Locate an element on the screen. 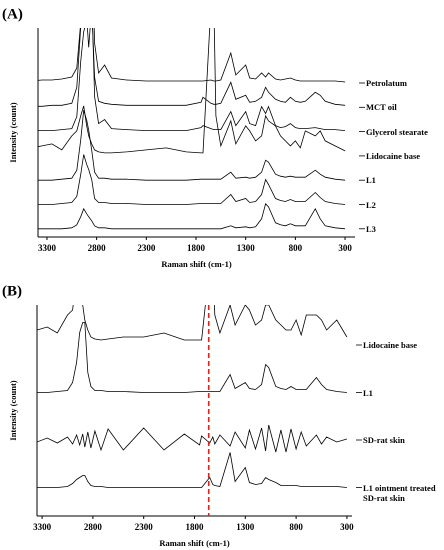  legend-label: L3 is located at coordinates (371, 228).